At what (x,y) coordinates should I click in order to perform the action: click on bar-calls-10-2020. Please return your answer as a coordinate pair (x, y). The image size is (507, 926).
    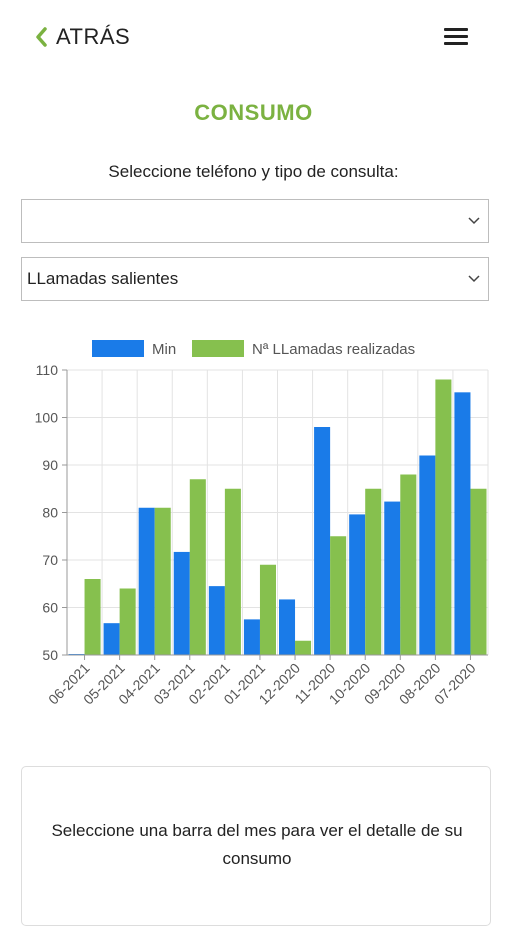
    Looking at the image, I should click on (373, 571).